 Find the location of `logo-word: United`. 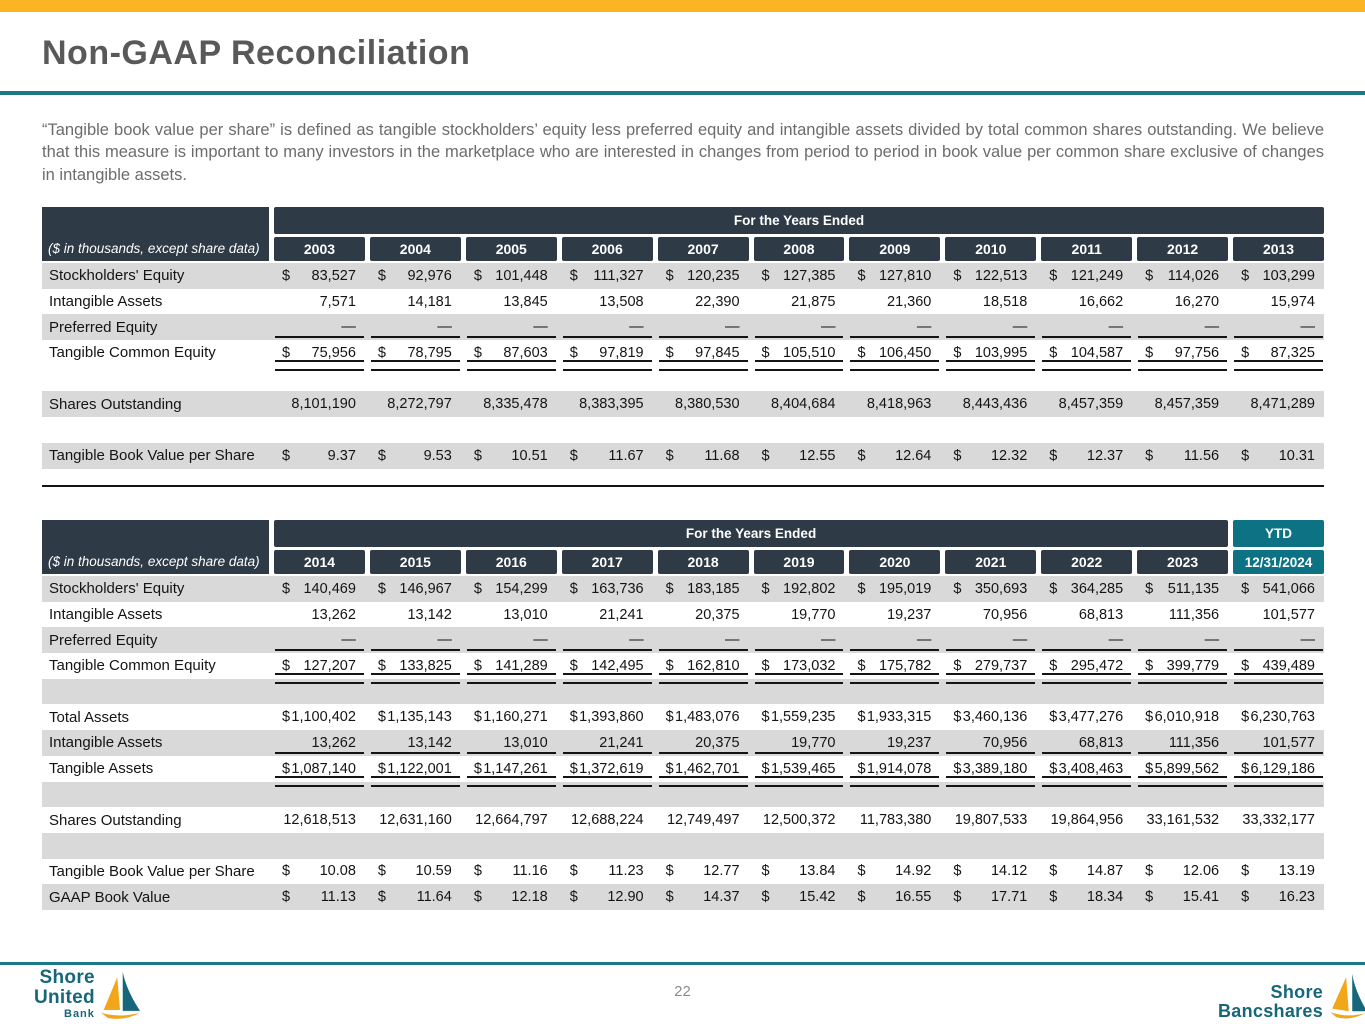

logo-word: United is located at coordinates (64, 997).